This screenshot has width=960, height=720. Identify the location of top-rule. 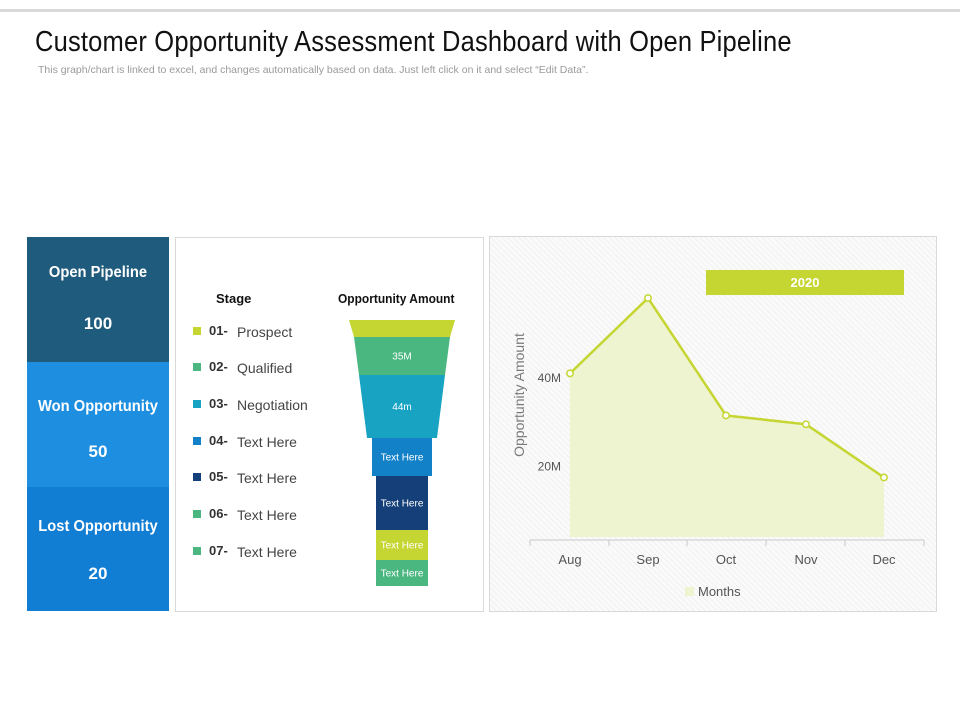
(480, 10).